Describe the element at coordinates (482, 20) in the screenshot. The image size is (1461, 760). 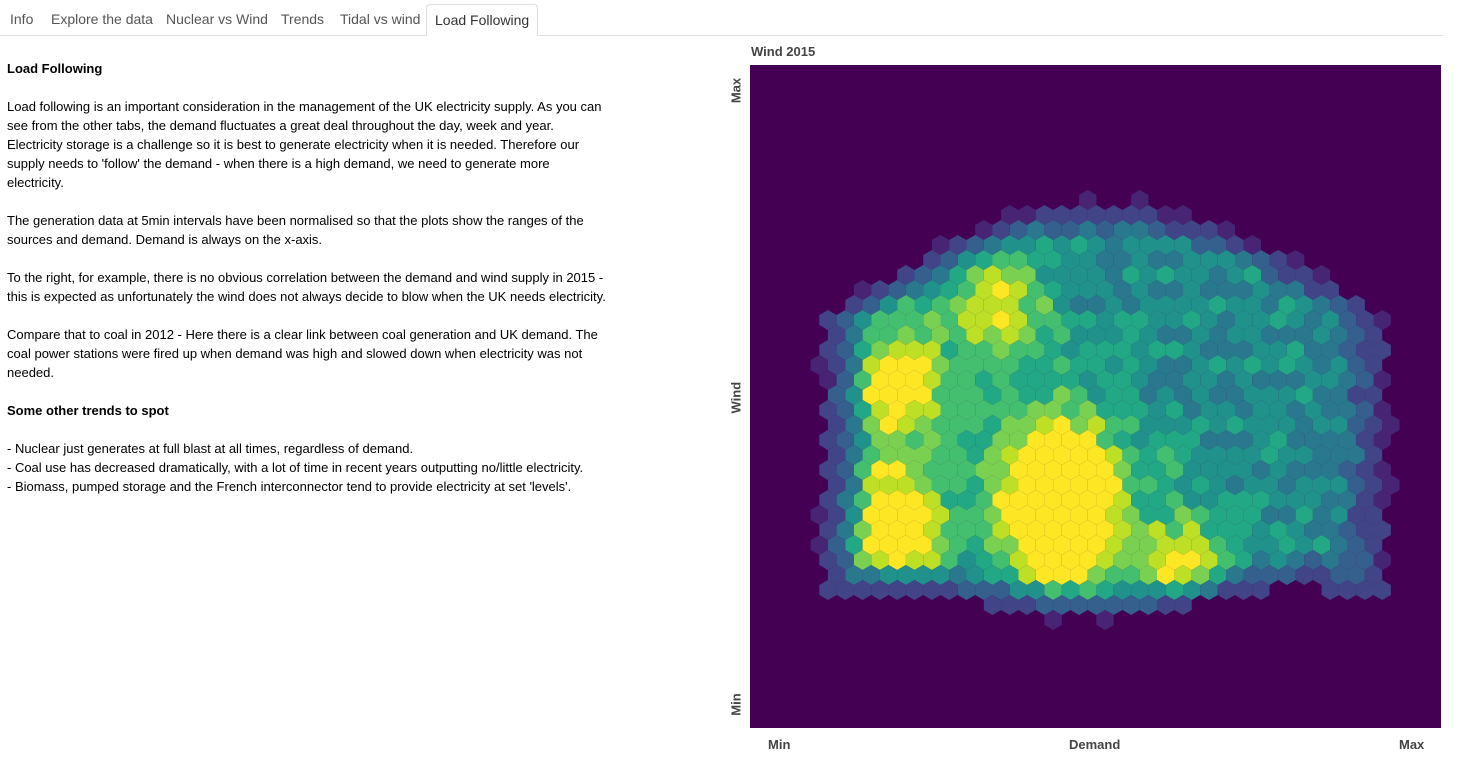
I see `tab-load-following: Load Following` at that location.